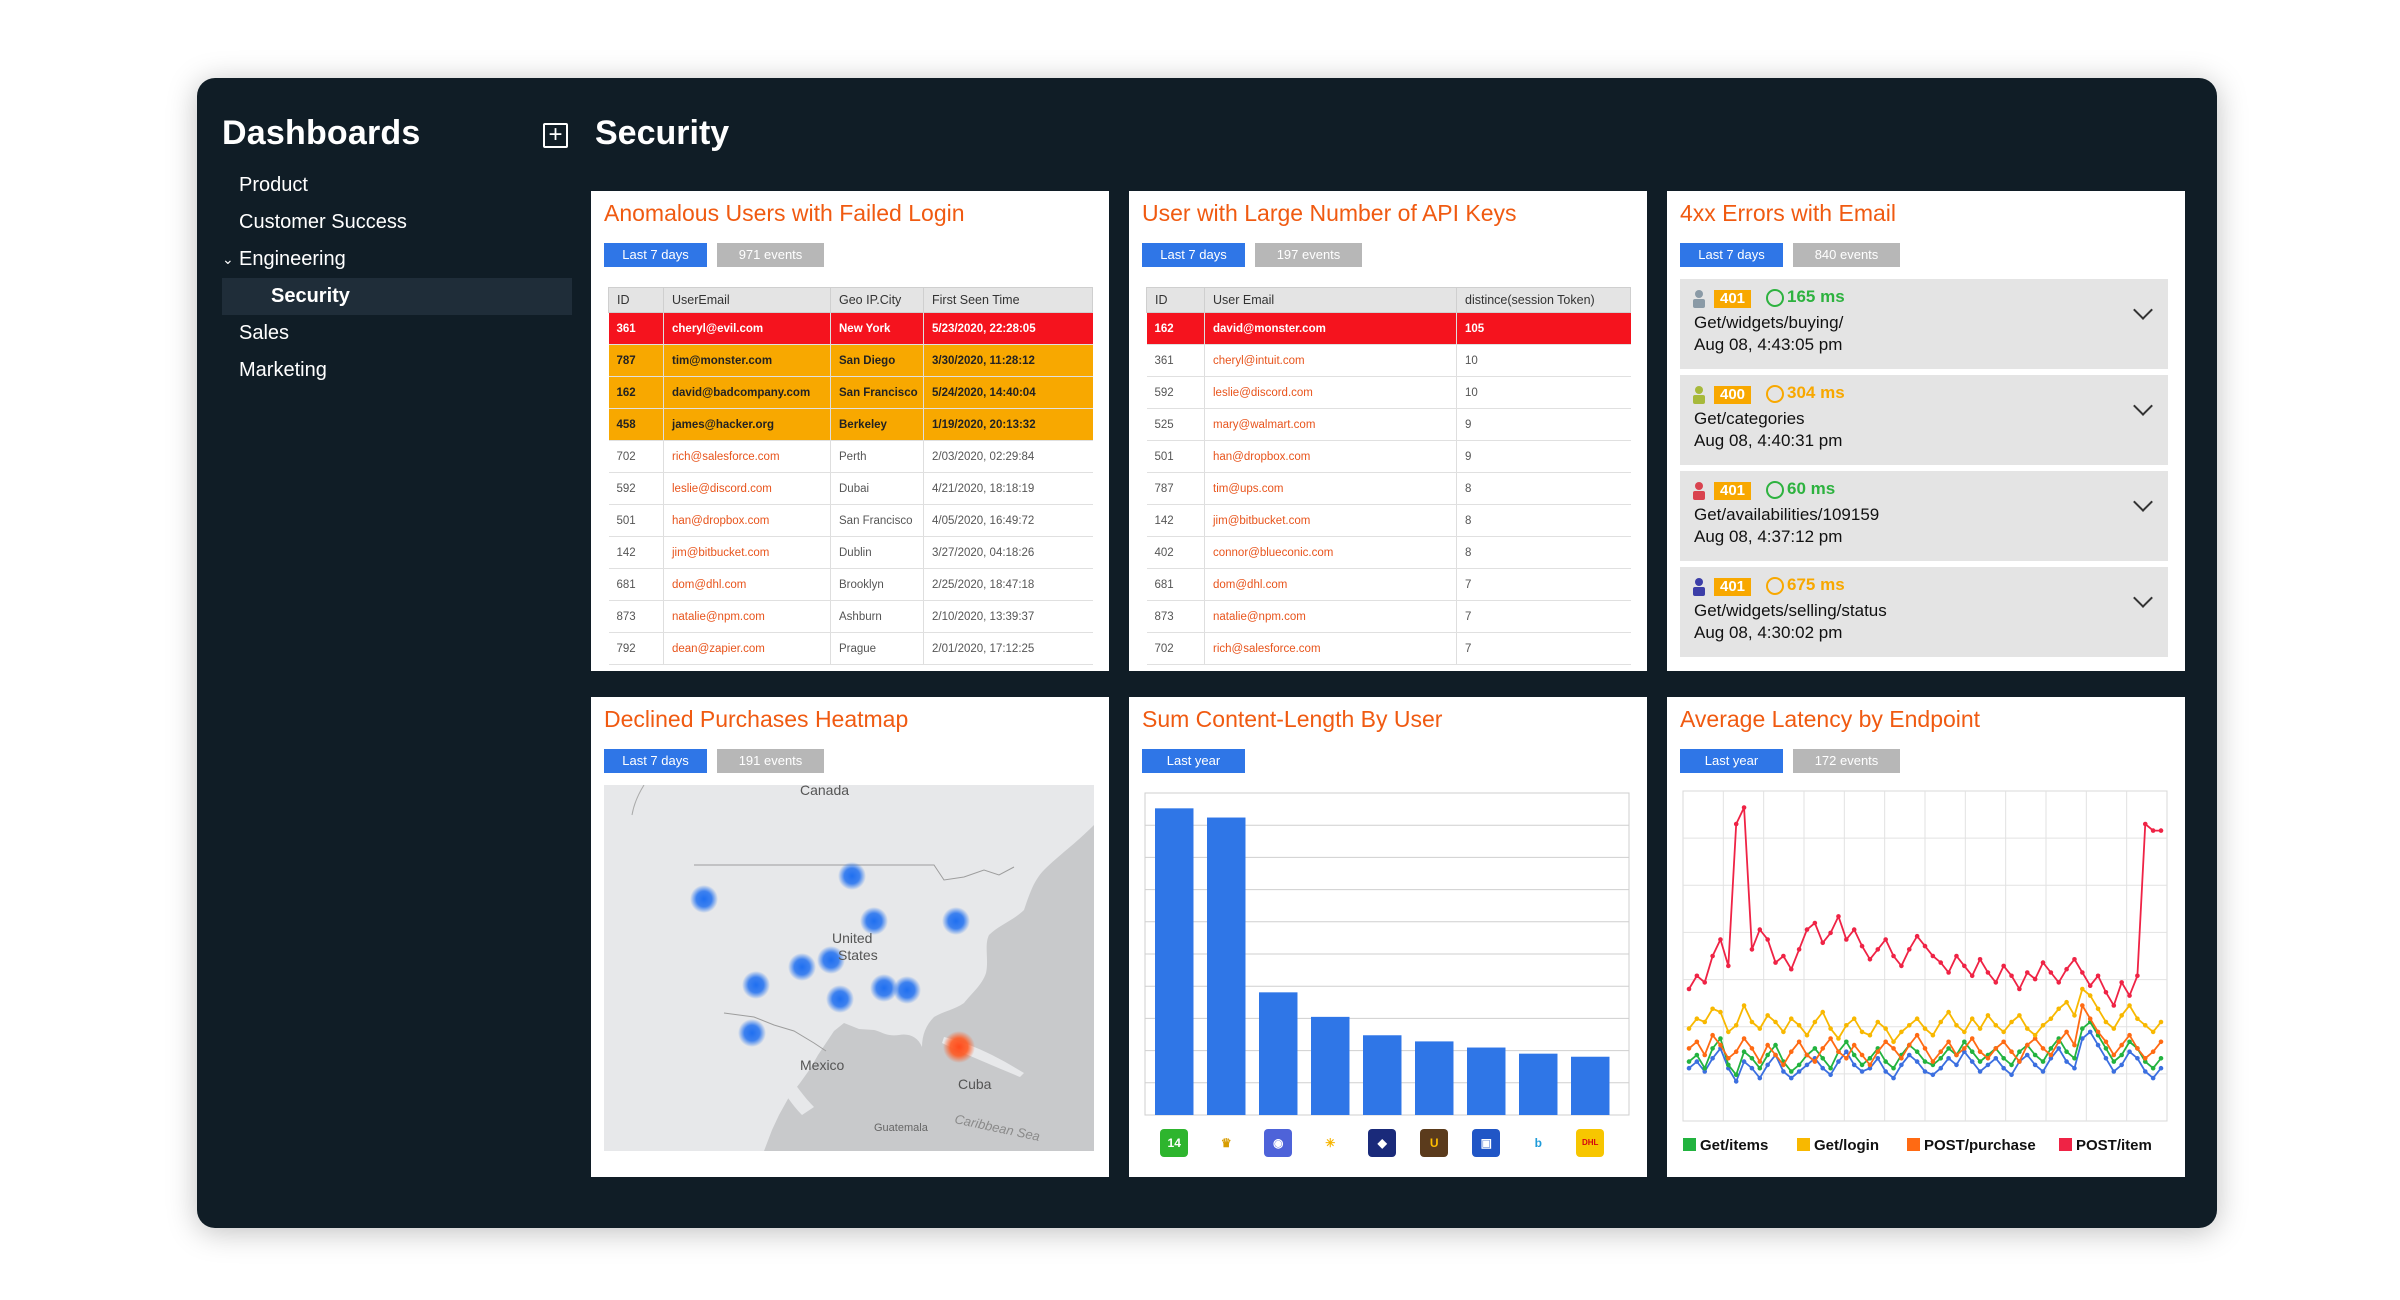  What do you see at coordinates (264, 333) in the screenshot?
I see `sidebar-item-label: Sales` at bounding box center [264, 333].